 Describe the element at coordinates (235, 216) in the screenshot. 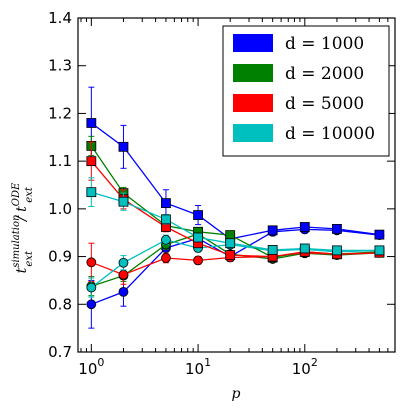

I see `series-4-square` at that location.